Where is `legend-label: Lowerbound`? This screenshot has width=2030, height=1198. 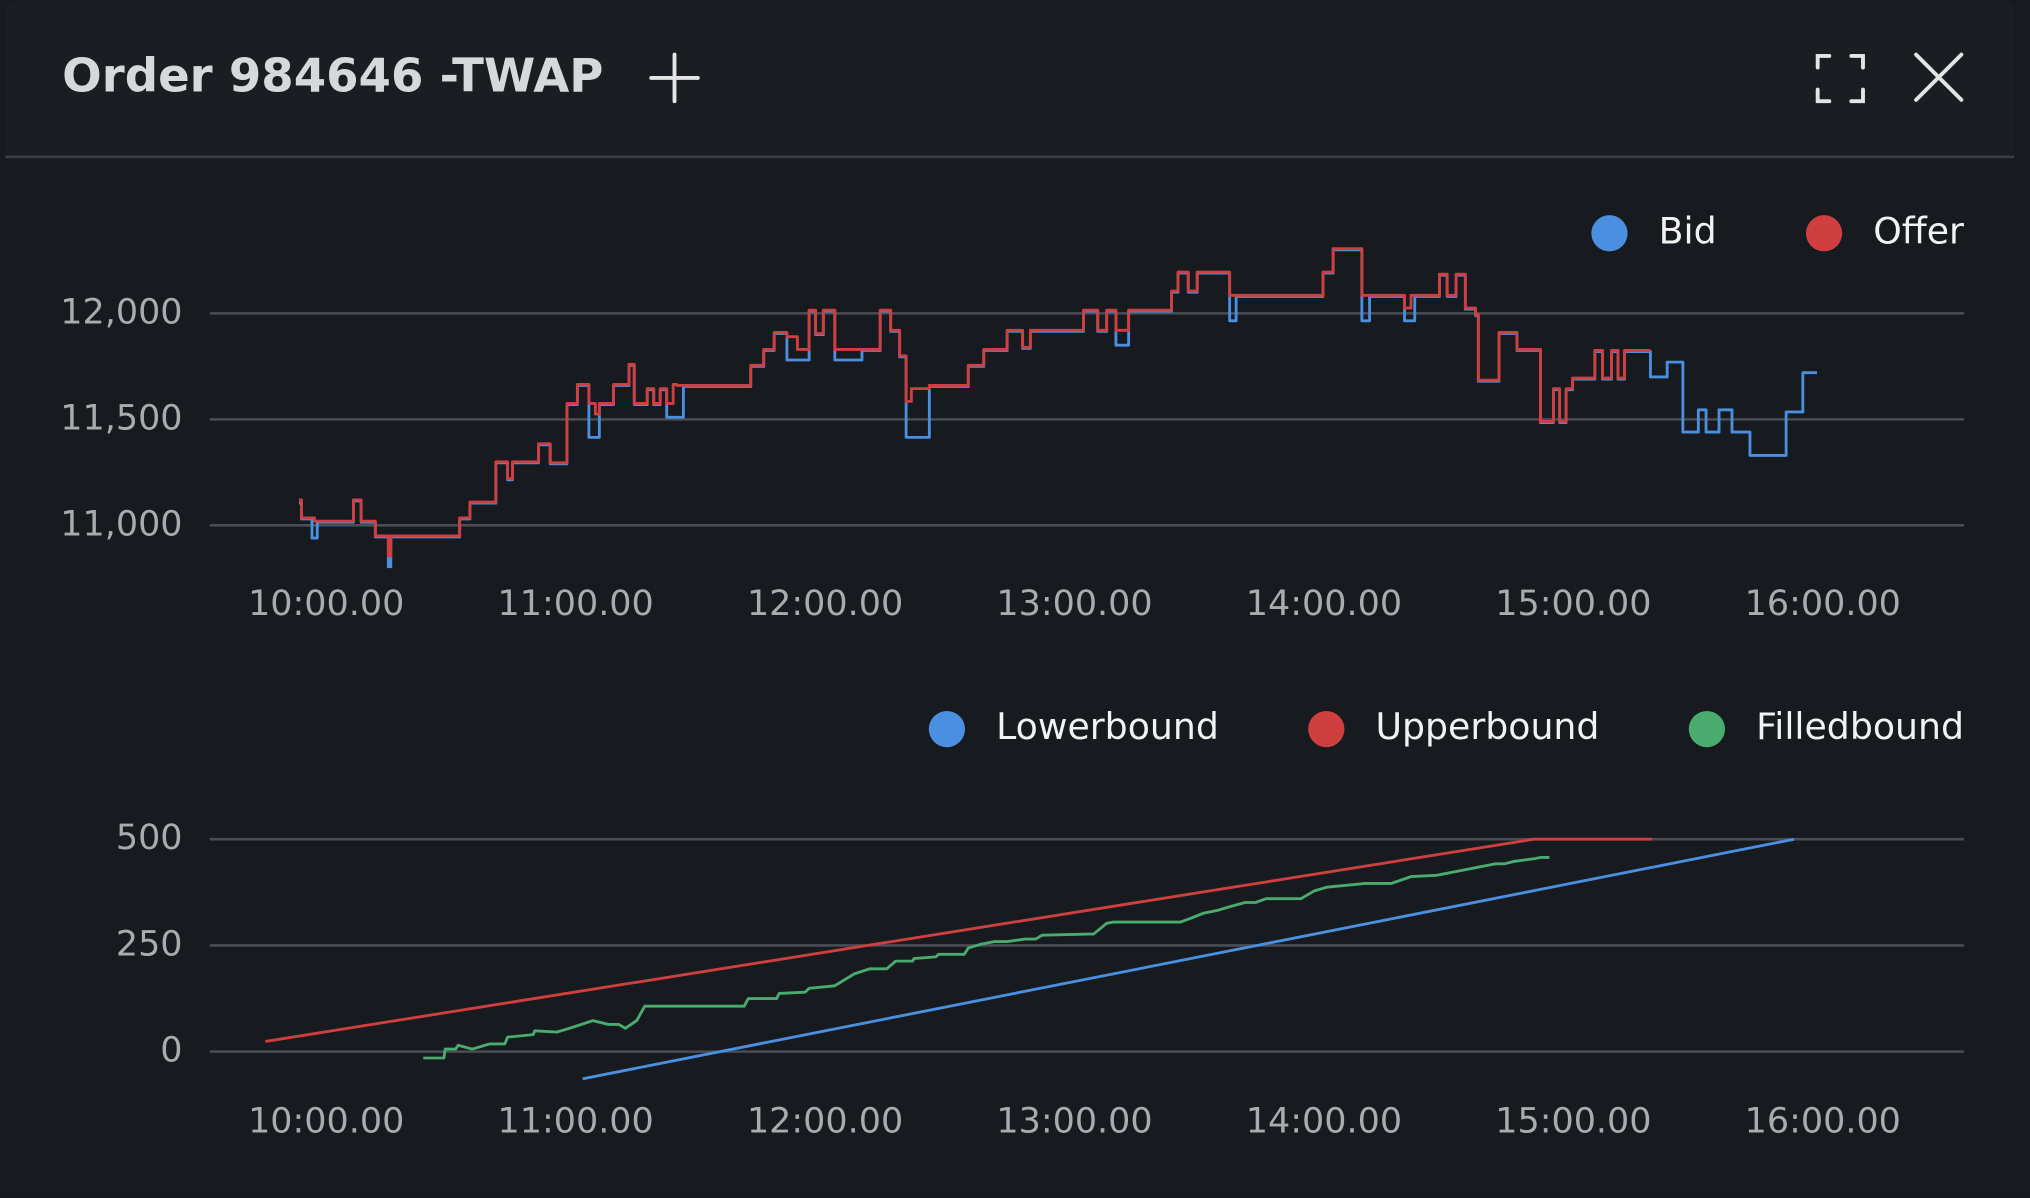 legend-label: Lowerbound is located at coordinates (1107, 726).